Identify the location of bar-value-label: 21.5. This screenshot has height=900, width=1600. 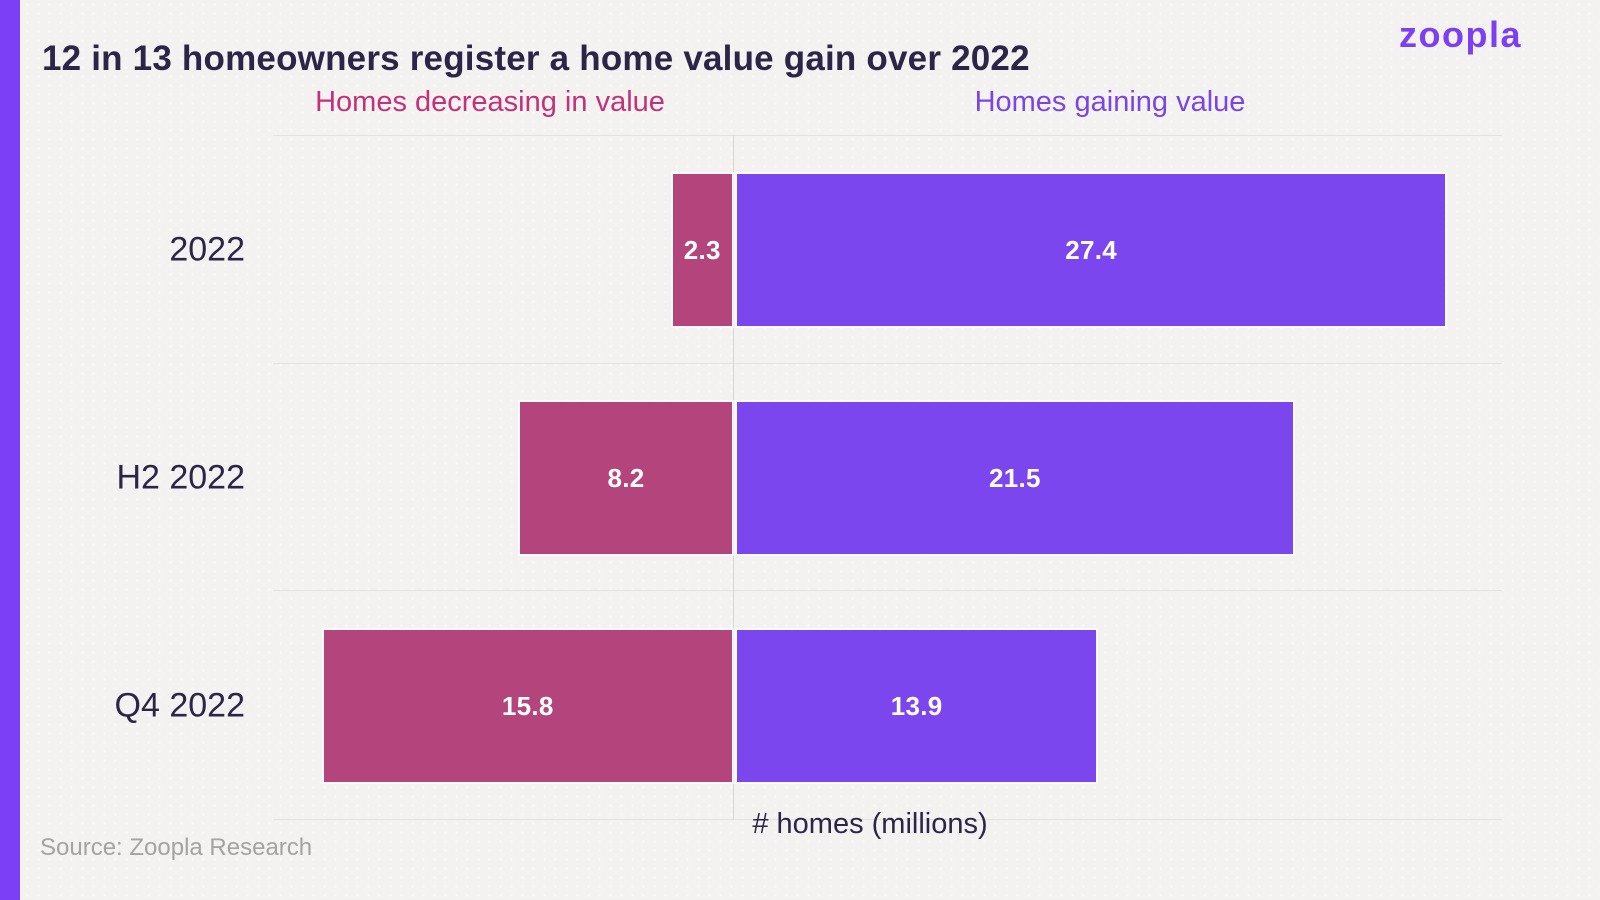
(1014, 477).